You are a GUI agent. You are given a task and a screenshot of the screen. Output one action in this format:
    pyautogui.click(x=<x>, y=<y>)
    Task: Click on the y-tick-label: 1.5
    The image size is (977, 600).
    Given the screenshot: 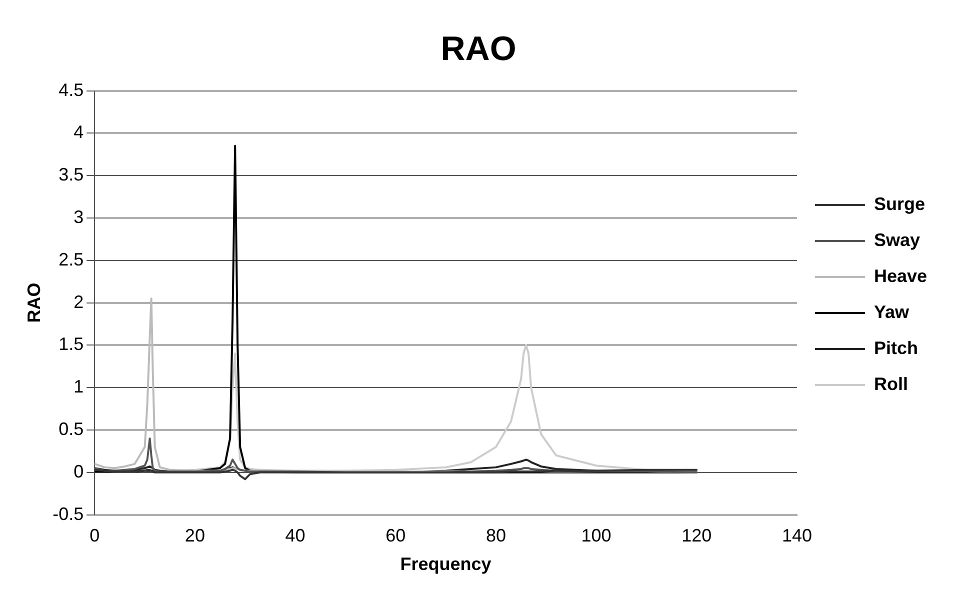 What is the action you would take?
    pyautogui.click(x=71, y=344)
    